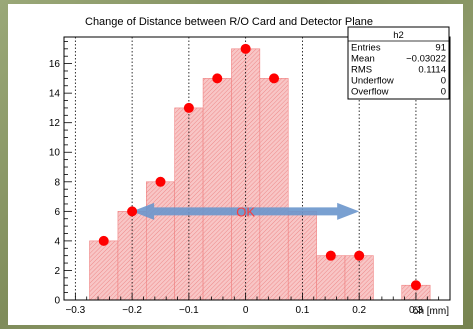  What do you see at coordinates (440, 48) in the screenshot?
I see `stats-row-value: 91` at bounding box center [440, 48].